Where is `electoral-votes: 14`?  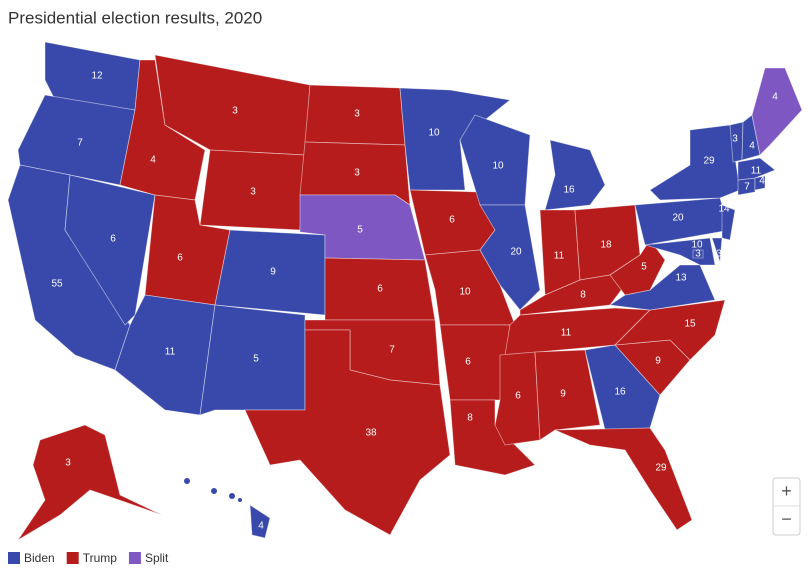 electoral-votes: 14 is located at coordinates (724, 209).